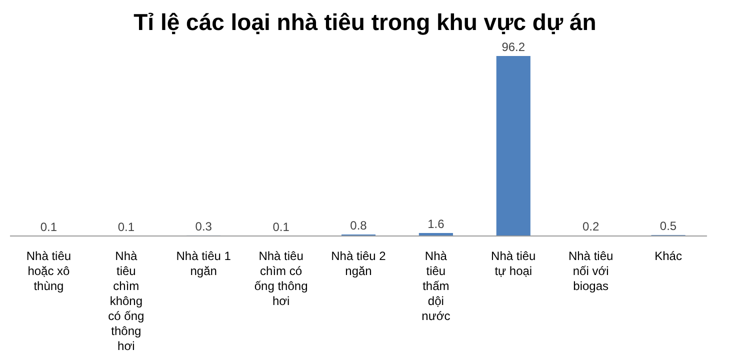  What do you see at coordinates (203, 226) in the screenshot?
I see `data-label: 0.3` at bounding box center [203, 226].